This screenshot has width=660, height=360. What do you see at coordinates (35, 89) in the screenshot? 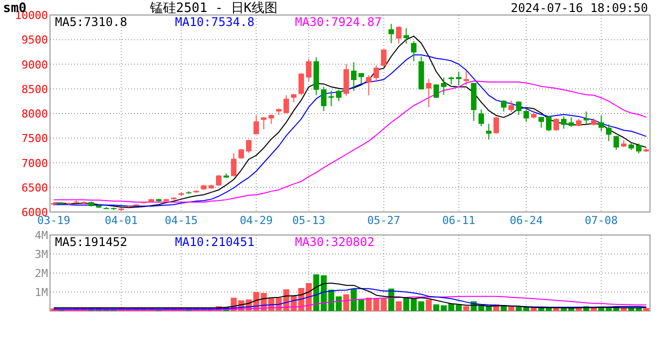
I see `y-tick-label: 8500` at bounding box center [35, 89].